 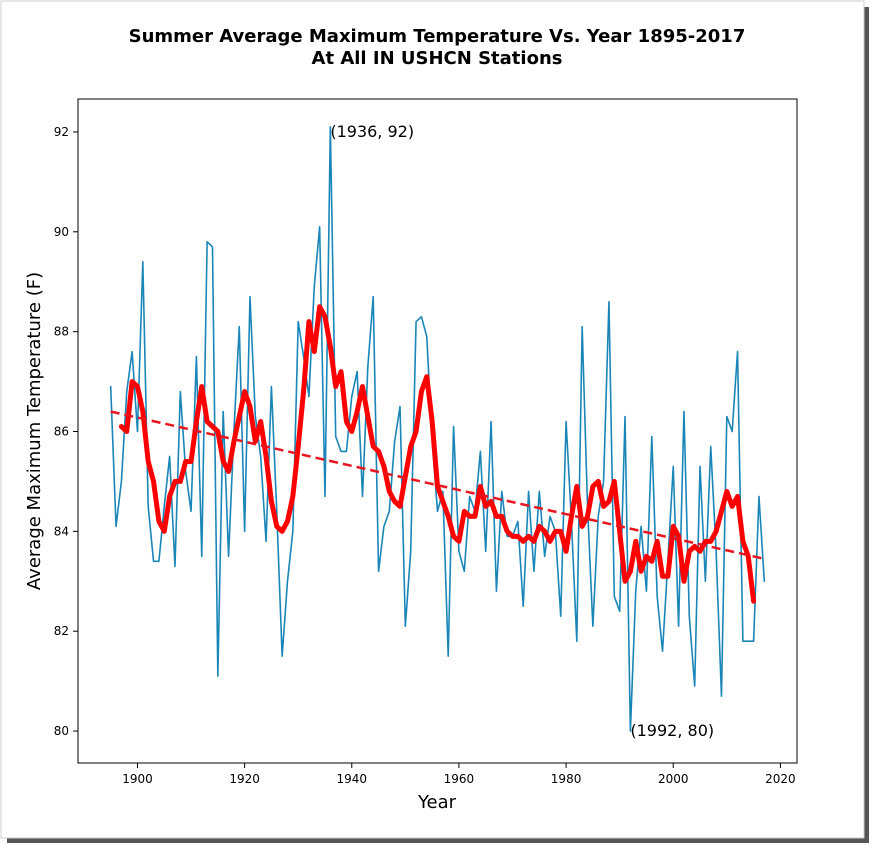 I want to click on y-tick-label: 90, so click(x=61, y=232).